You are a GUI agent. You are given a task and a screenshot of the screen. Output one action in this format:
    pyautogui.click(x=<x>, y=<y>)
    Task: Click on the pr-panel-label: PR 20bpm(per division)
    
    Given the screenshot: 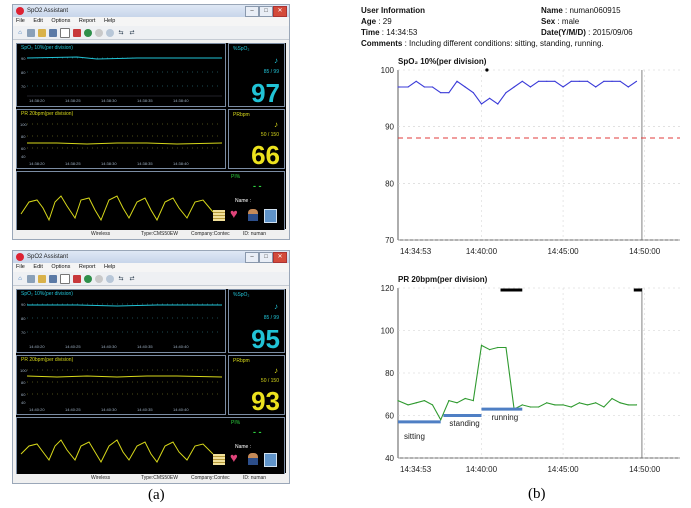 What is the action you would take?
    pyautogui.click(x=47, y=114)
    